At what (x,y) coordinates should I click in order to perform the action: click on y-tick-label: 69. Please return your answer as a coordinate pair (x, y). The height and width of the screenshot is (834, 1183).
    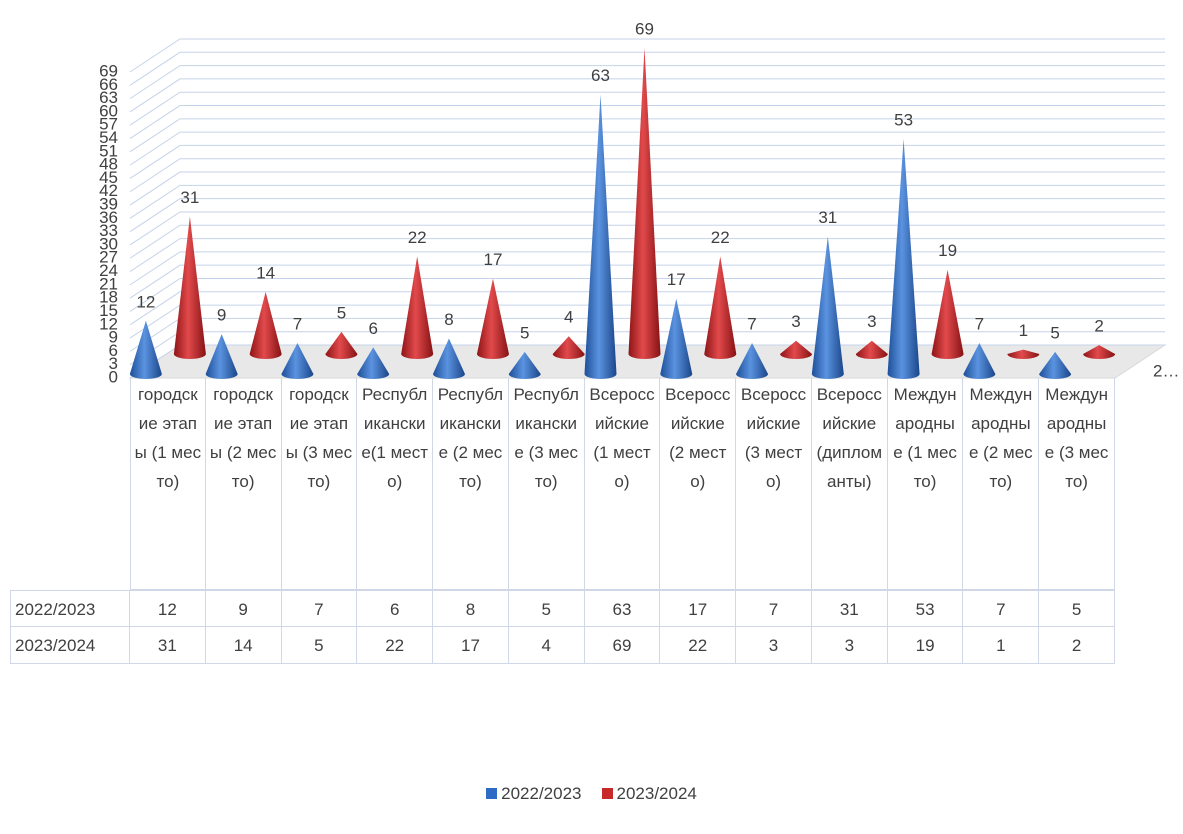
    Looking at the image, I should click on (108, 70).